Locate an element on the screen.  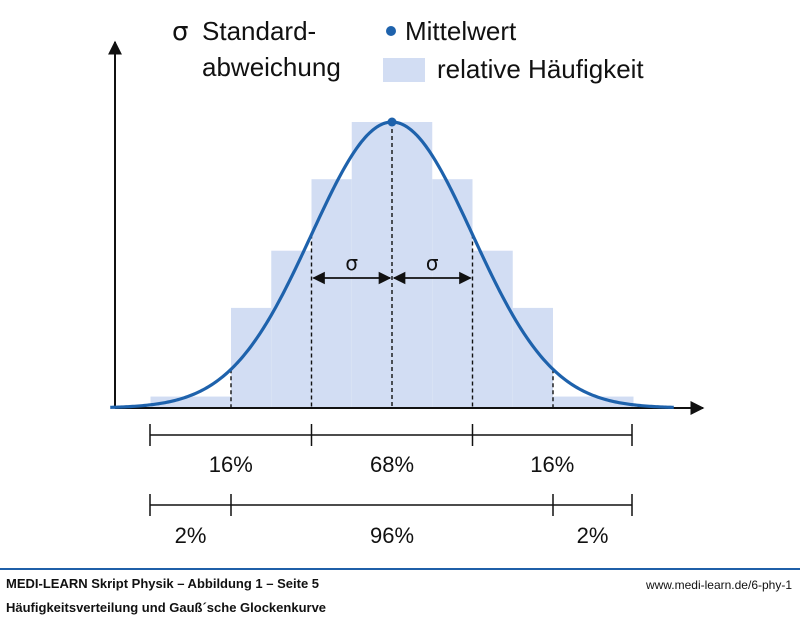
footer-rule is located at coordinates (400, 569).